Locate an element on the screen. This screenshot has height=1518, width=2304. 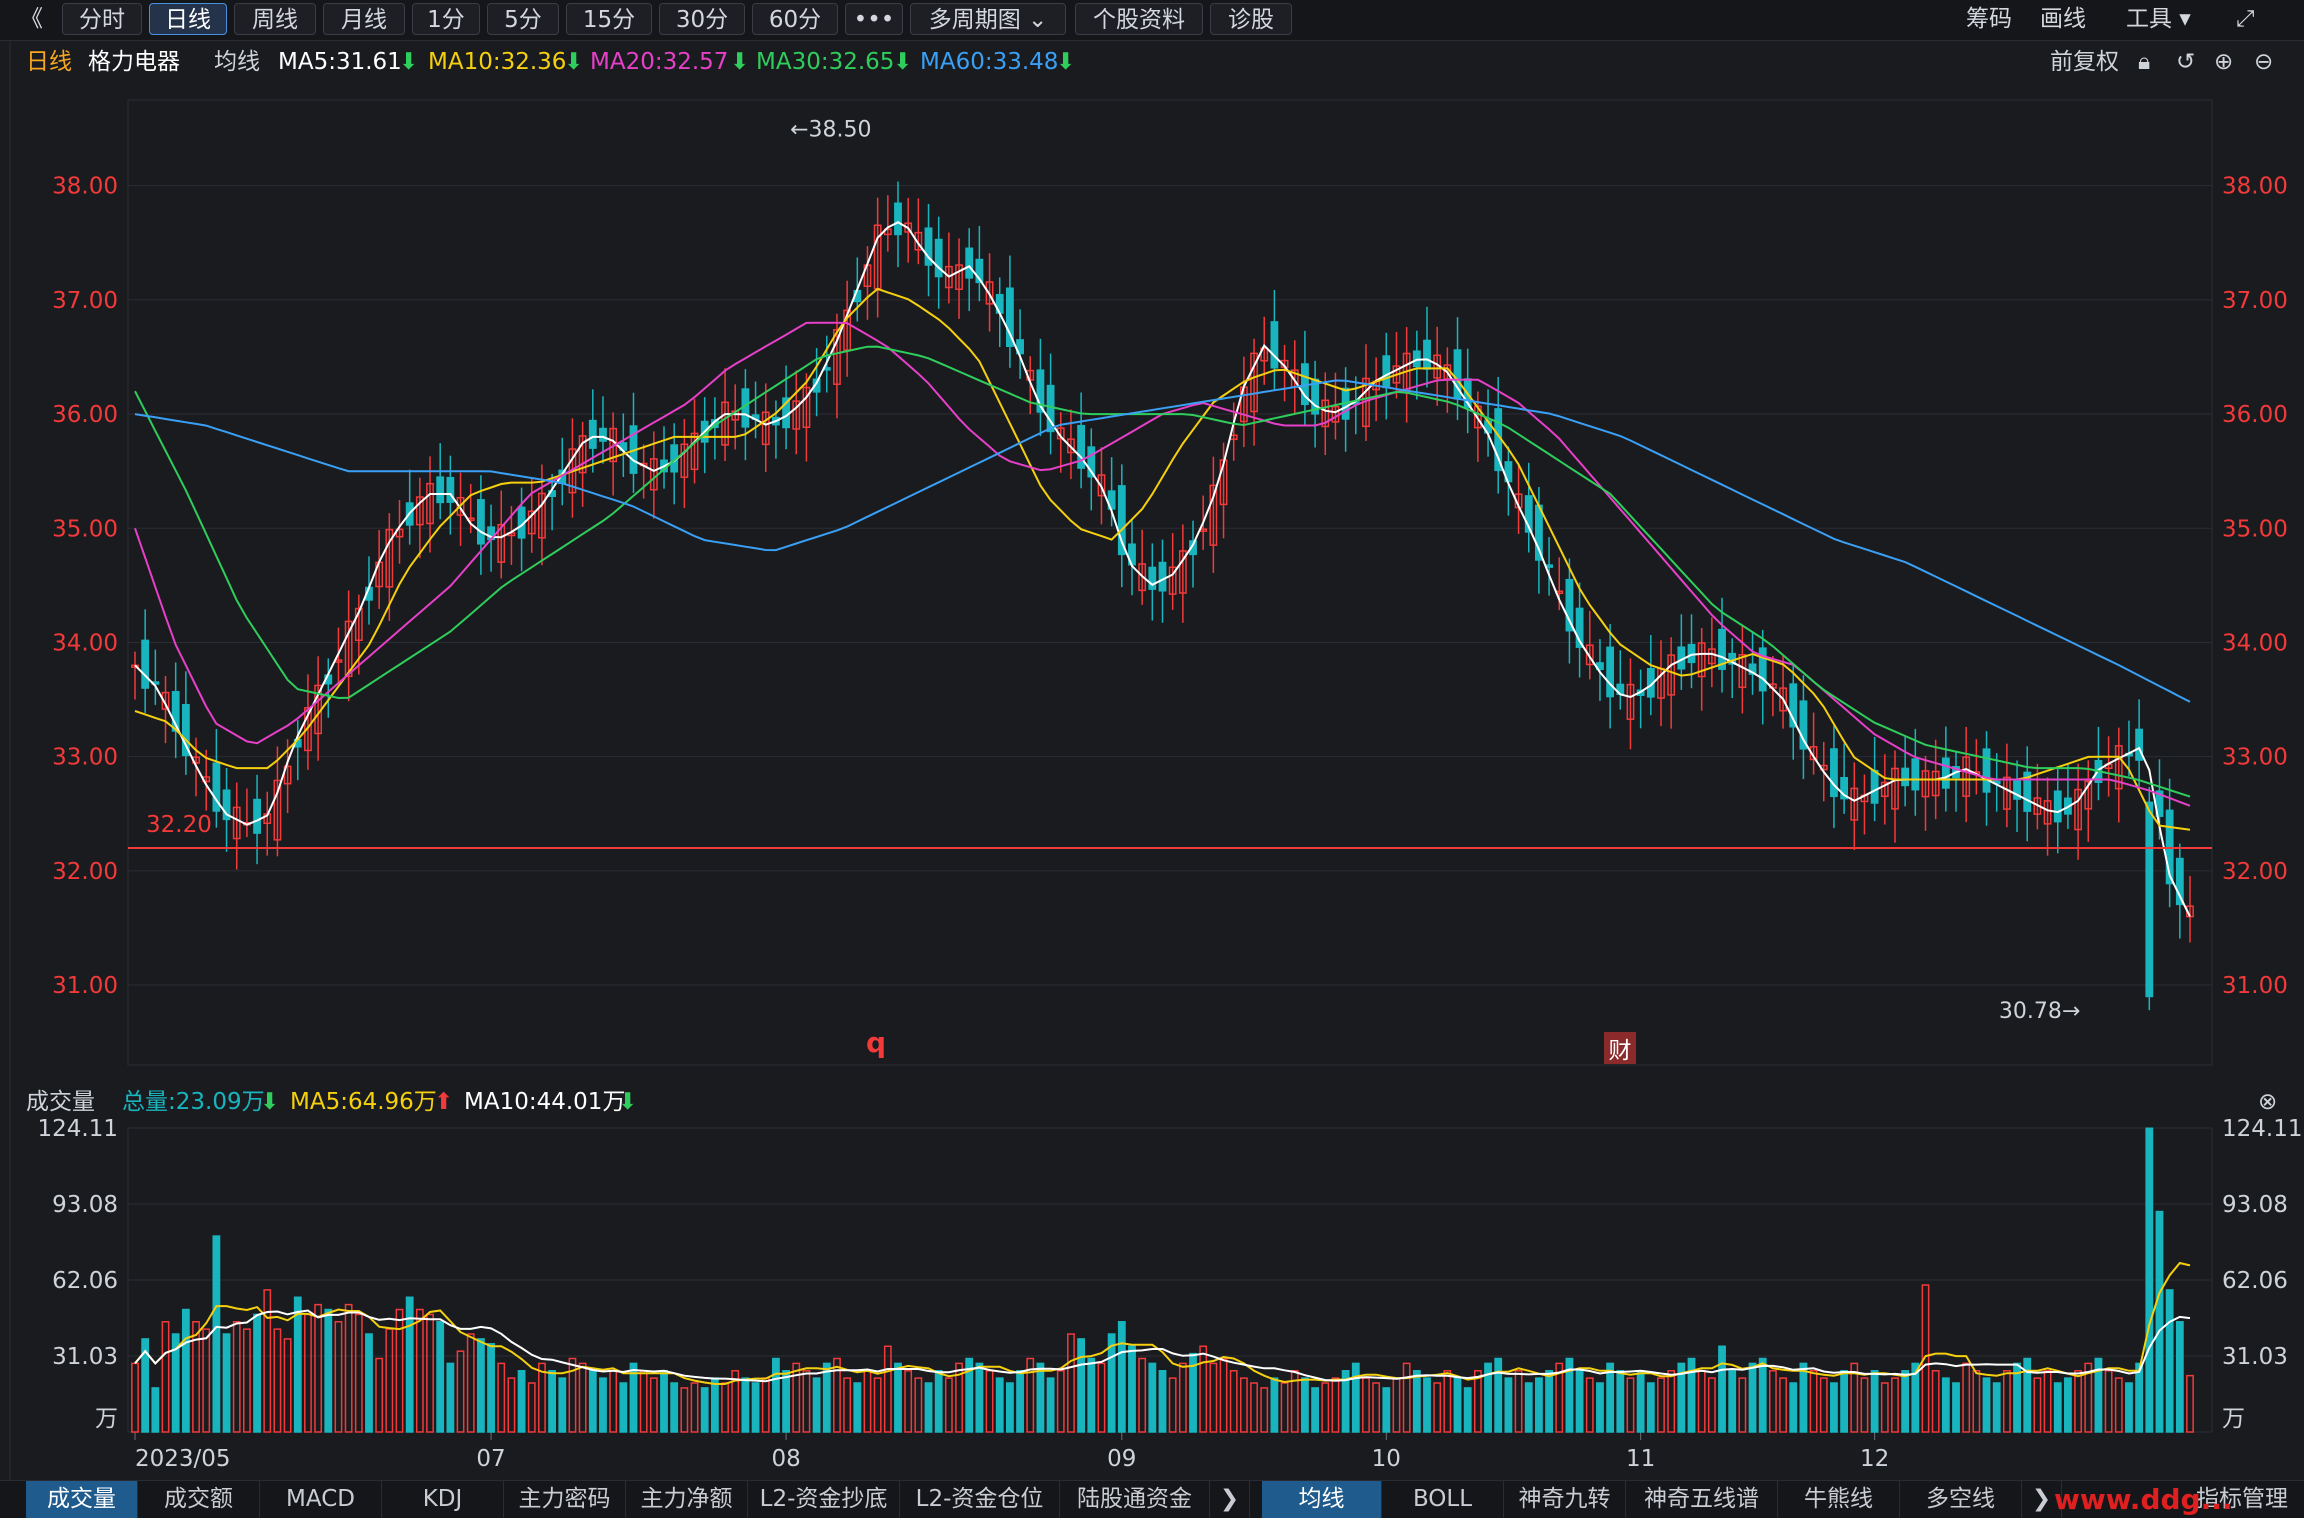
tab-15min: 15分 is located at coordinates (609, 19).